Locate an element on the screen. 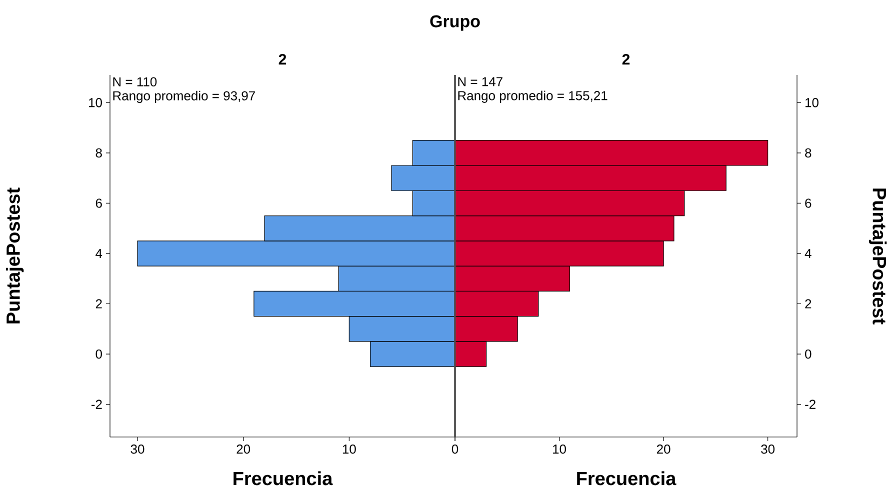  x-tick-label: 0 is located at coordinates (455, 449).